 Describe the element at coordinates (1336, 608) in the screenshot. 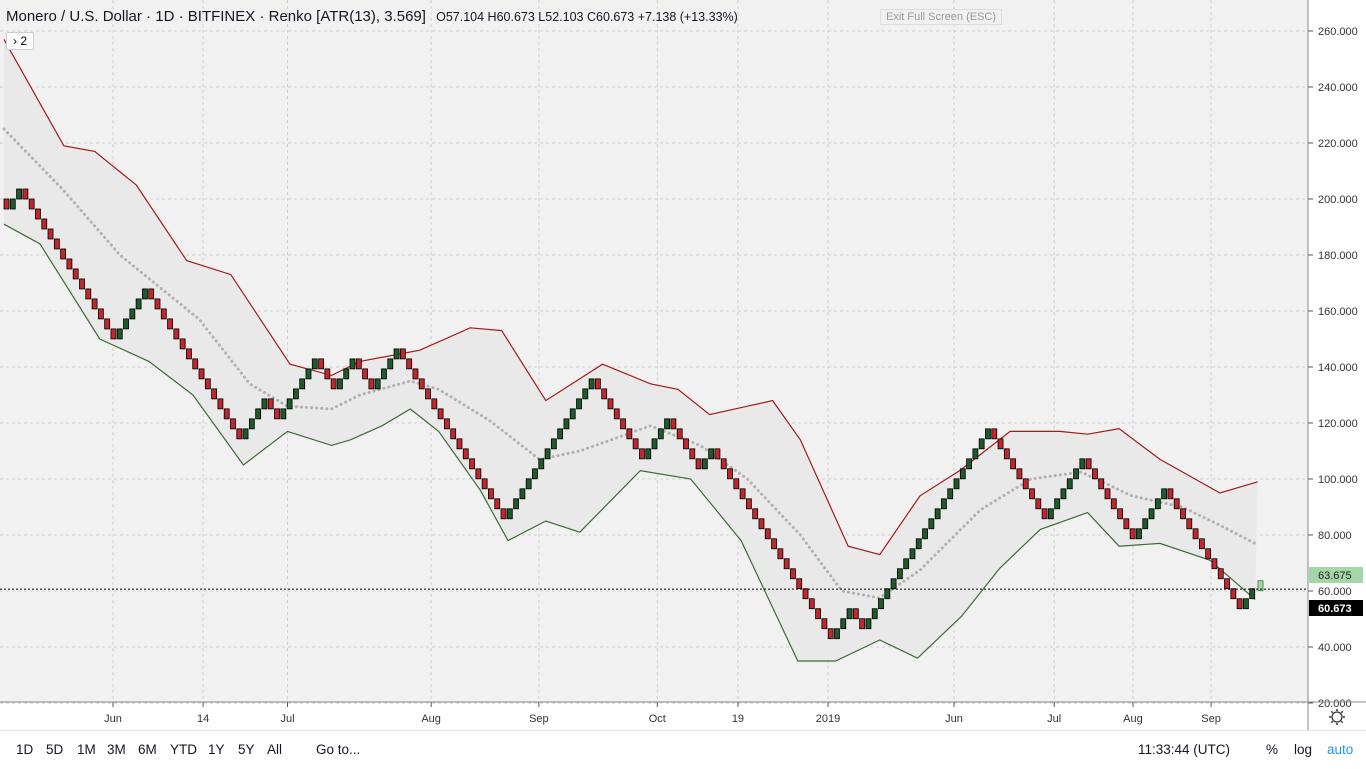

I see `last-price-tag` at that location.